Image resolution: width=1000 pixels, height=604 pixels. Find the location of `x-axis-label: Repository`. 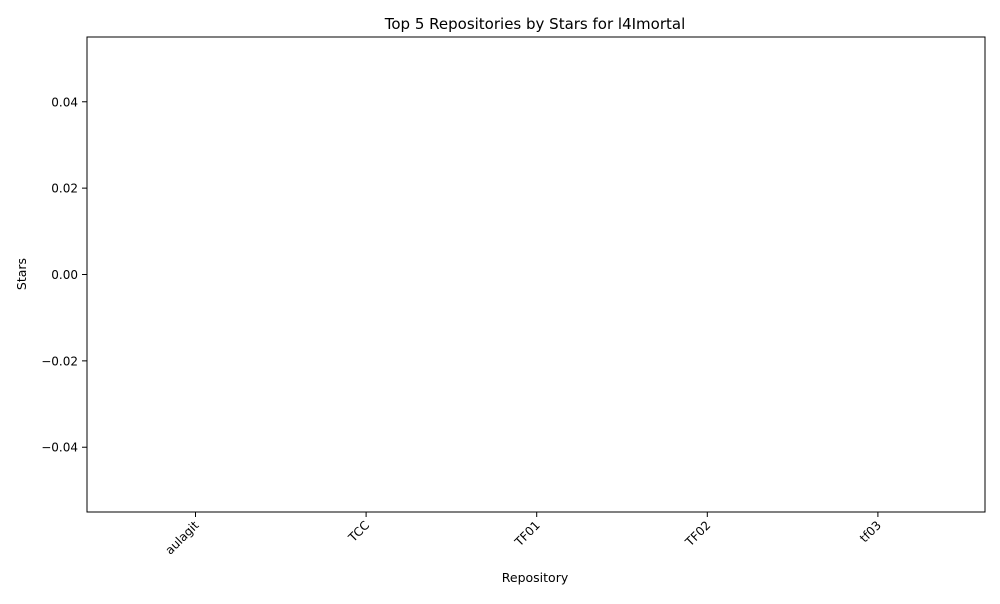

x-axis-label: Repository is located at coordinates (535, 577).